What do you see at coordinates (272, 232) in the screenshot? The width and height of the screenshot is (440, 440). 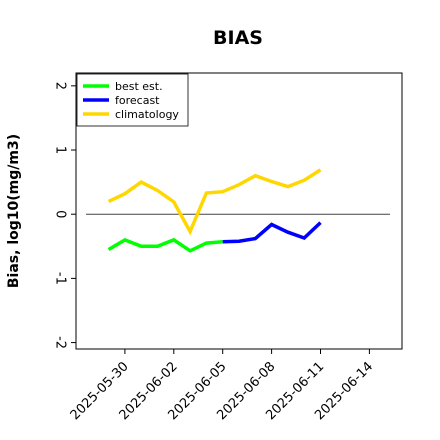 I see `series-line-forecast` at bounding box center [272, 232].